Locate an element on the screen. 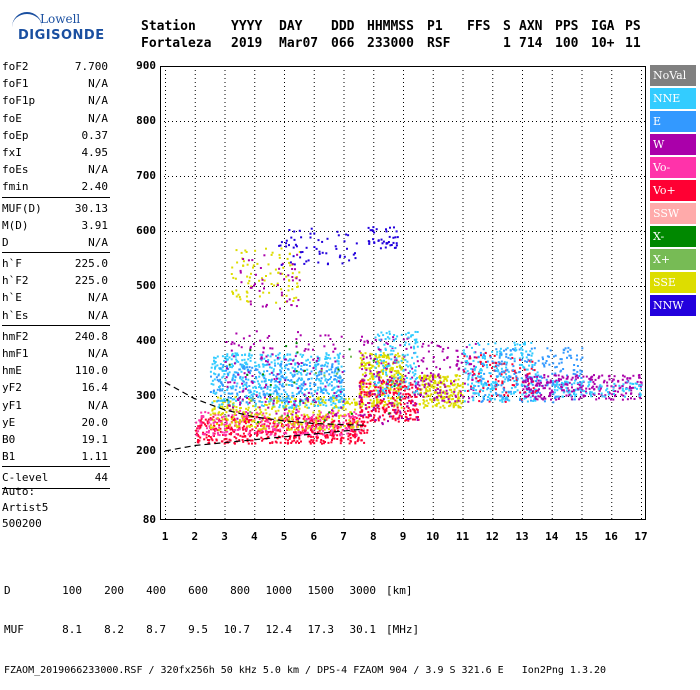 This screenshot has width=700, height=690. y-tick-label: 300 is located at coordinates (146, 395).